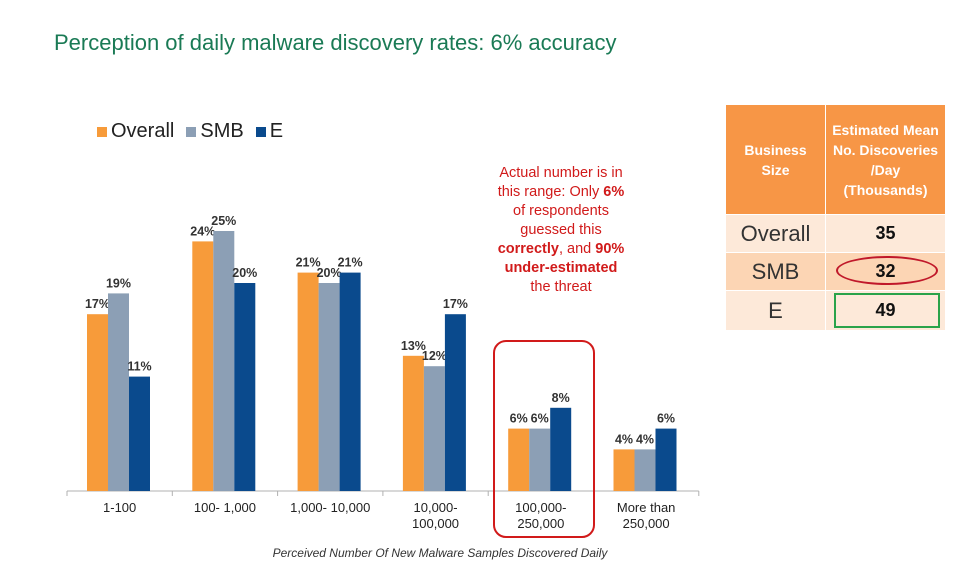 This screenshot has height=565, width=966. What do you see at coordinates (244, 273) in the screenshot?
I see `data-label-e-1: 20%` at bounding box center [244, 273].